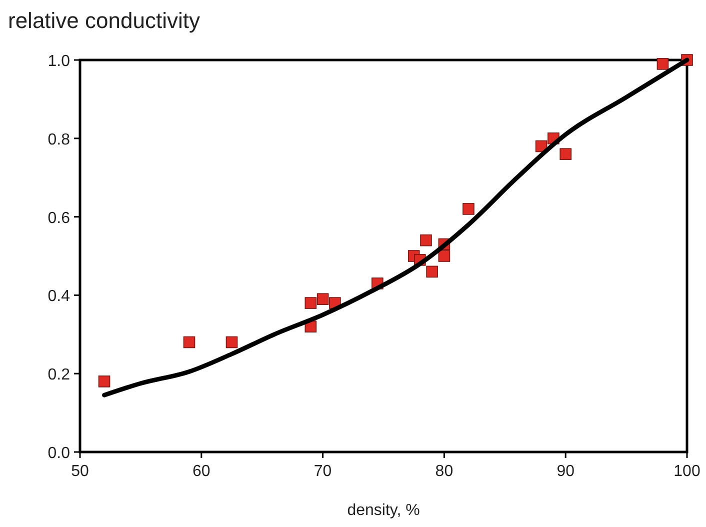 The image size is (706, 527). I want to click on x-tick-label: 50, so click(80, 471).